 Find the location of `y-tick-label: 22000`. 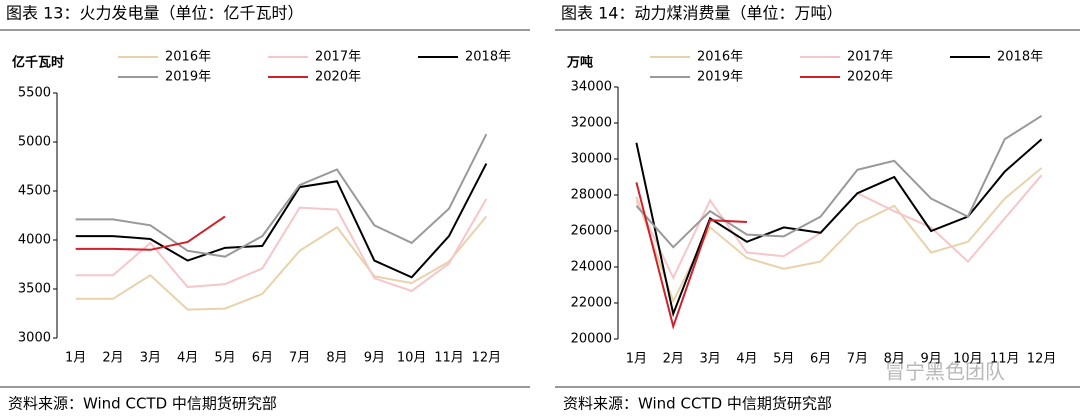

y-tick-label: 22000 is located at coordinates (591, 303).